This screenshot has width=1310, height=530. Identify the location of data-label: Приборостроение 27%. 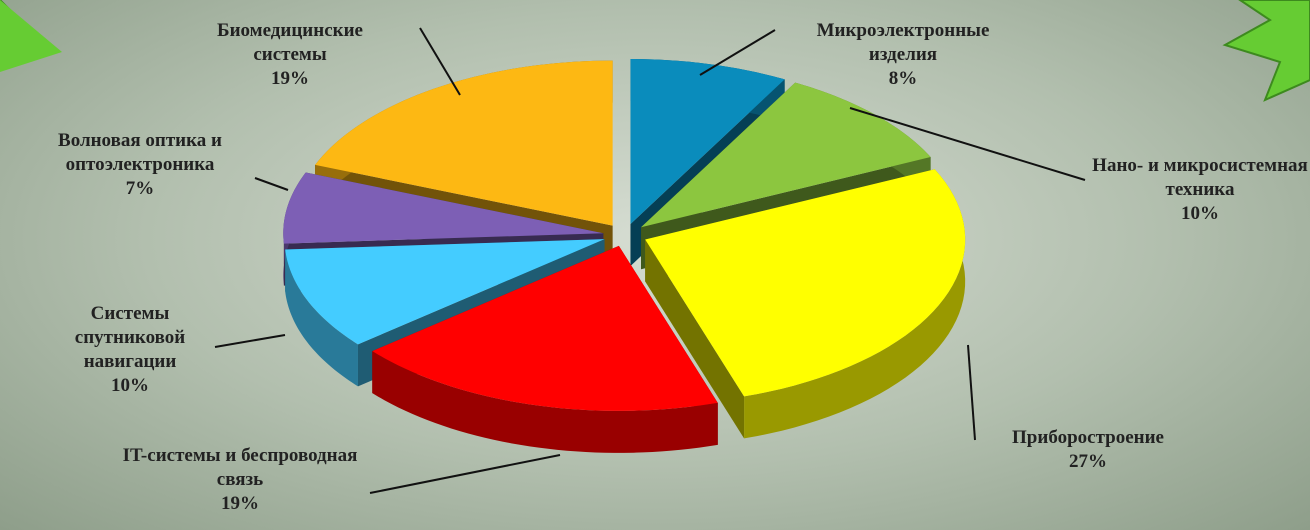
(1088, 450).